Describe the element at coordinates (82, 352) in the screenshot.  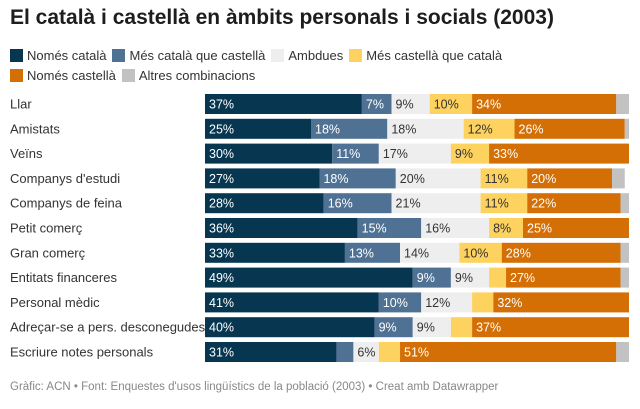
I see `category-label: Escriure notes personals` at that location.